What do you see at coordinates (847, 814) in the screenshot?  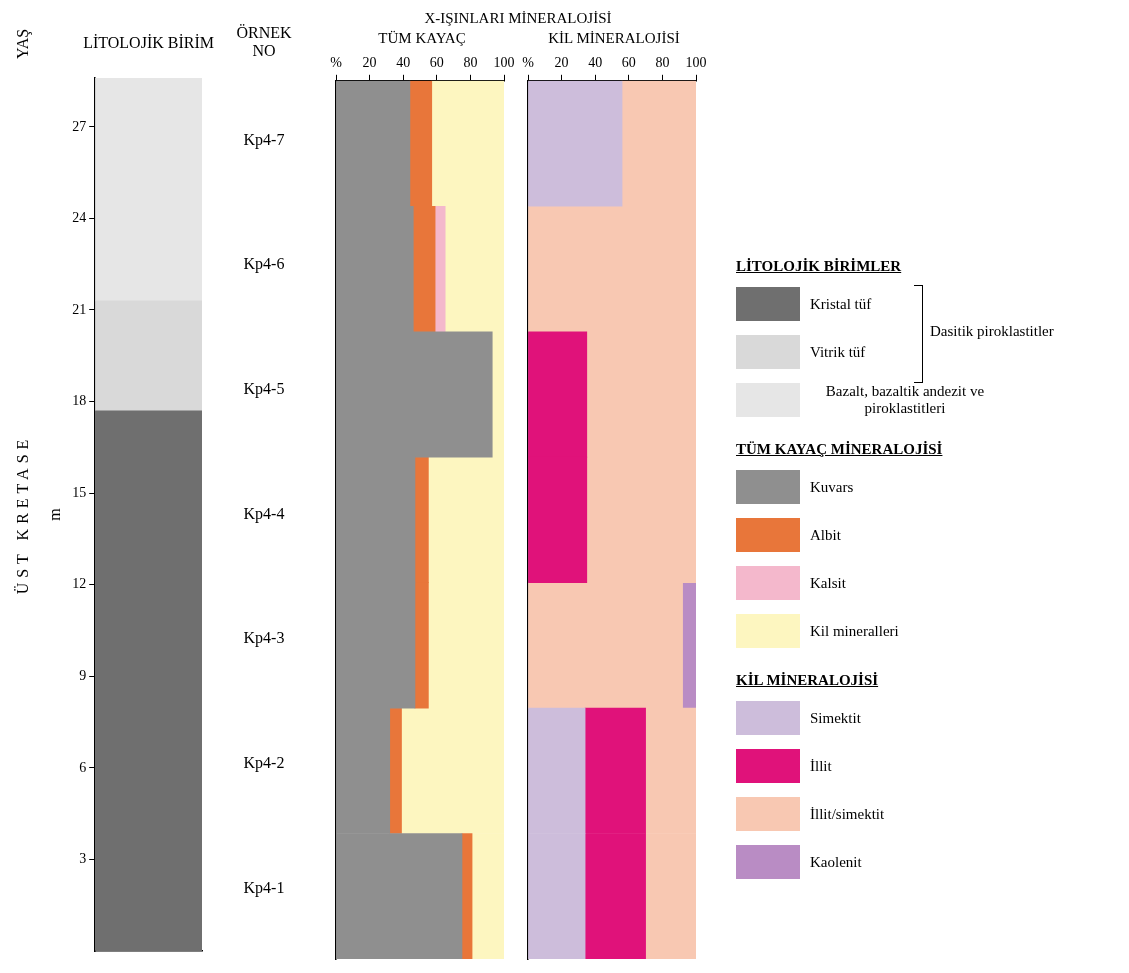 I see `legend-label: İllit/simektit` at bounding box center [847, 814].